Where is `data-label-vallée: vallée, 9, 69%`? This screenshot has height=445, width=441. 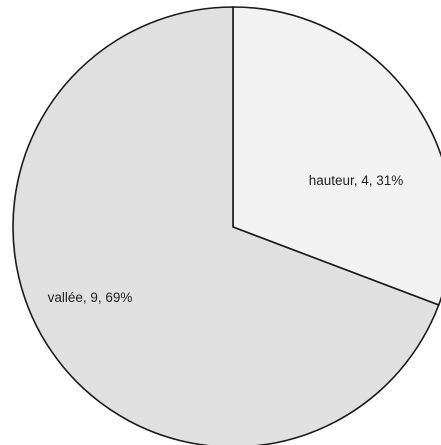 data-label-vallée: vallée, 9, 69% is located at coordinates (90, 297).